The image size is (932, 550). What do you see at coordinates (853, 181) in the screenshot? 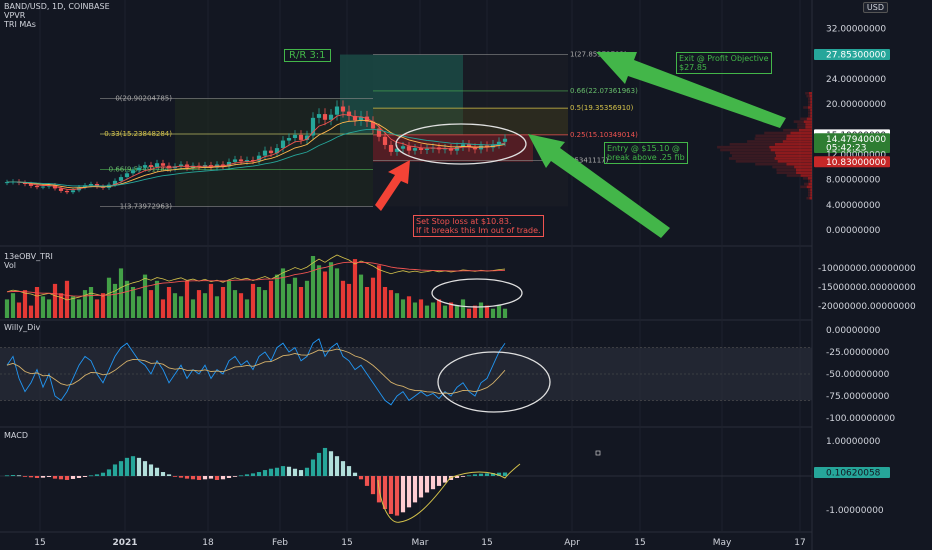
I see `price-tick-label: 8.00000000` at bounding box center [853, 181].